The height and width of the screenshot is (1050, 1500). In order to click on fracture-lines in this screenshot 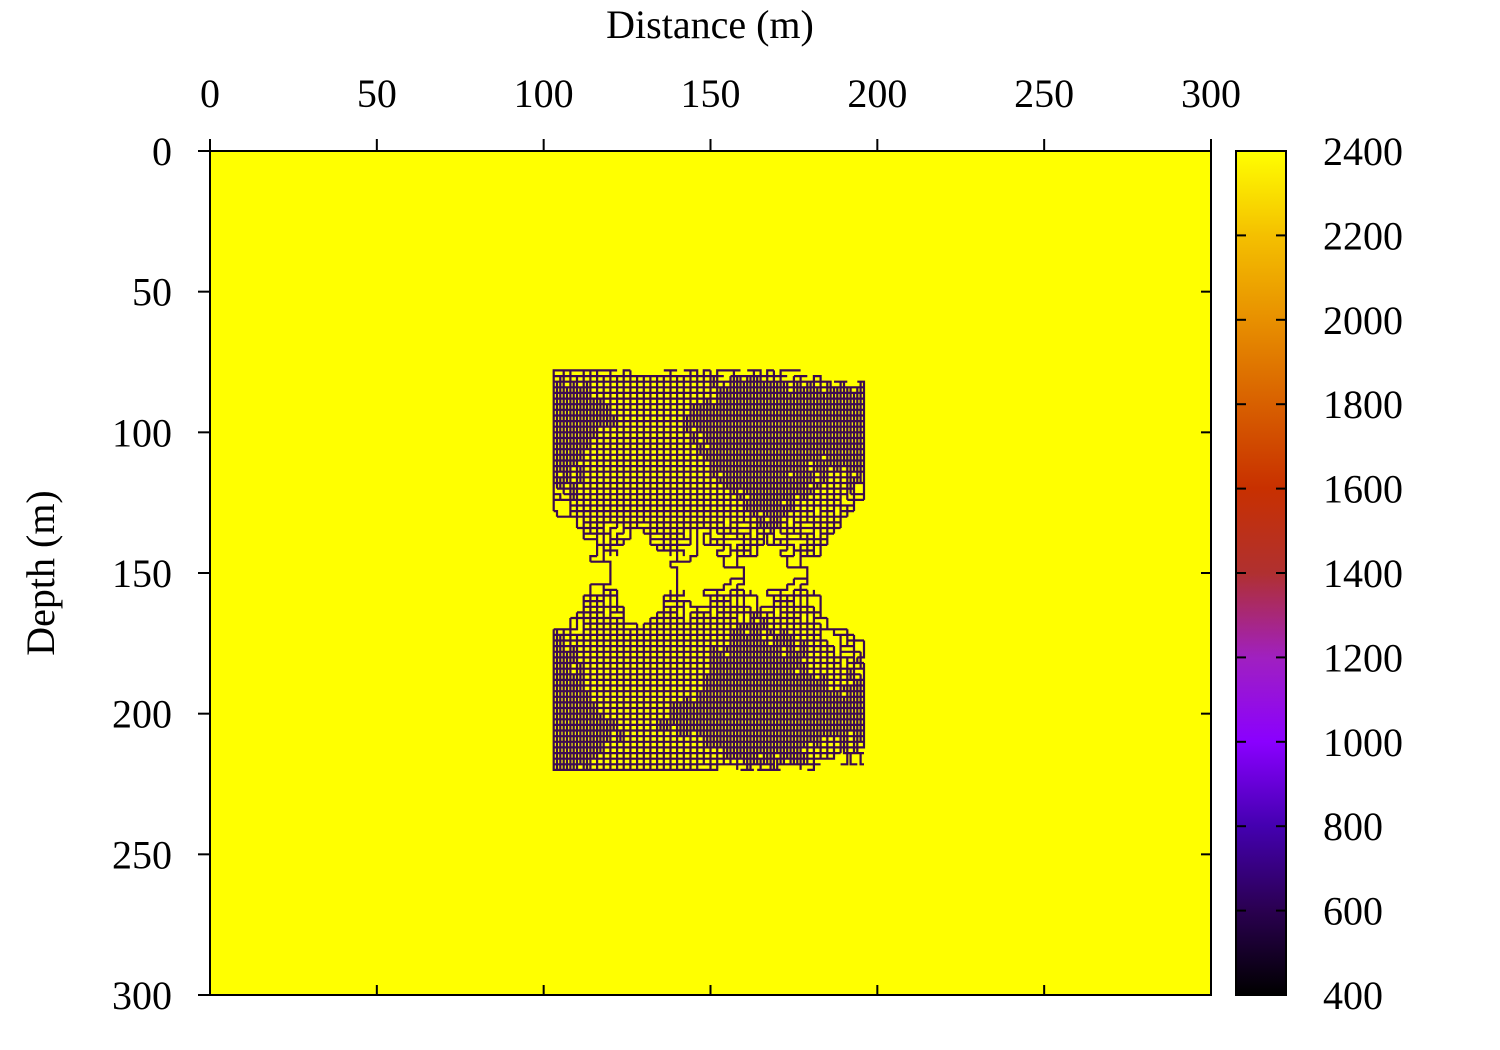, I will do `click(709, 570)`.